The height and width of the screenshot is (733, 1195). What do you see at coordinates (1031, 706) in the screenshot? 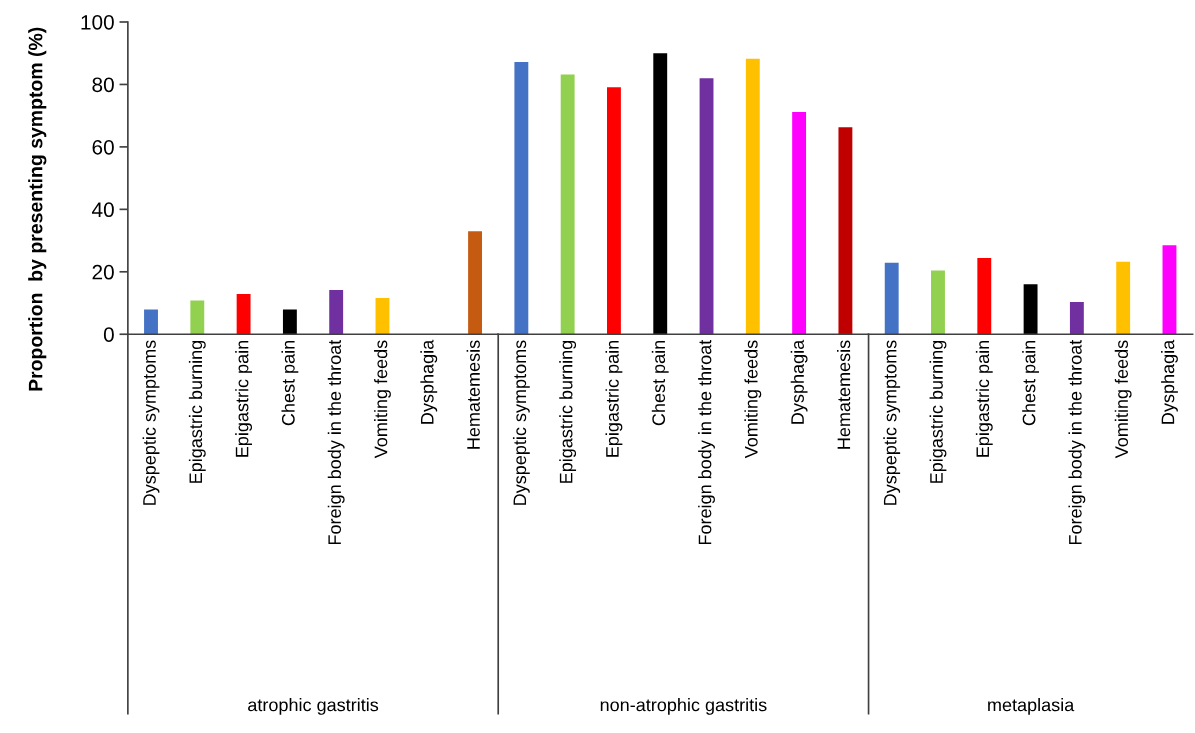
I see `x-axis-title: metaplasia` at bounding box center [1031, 706].